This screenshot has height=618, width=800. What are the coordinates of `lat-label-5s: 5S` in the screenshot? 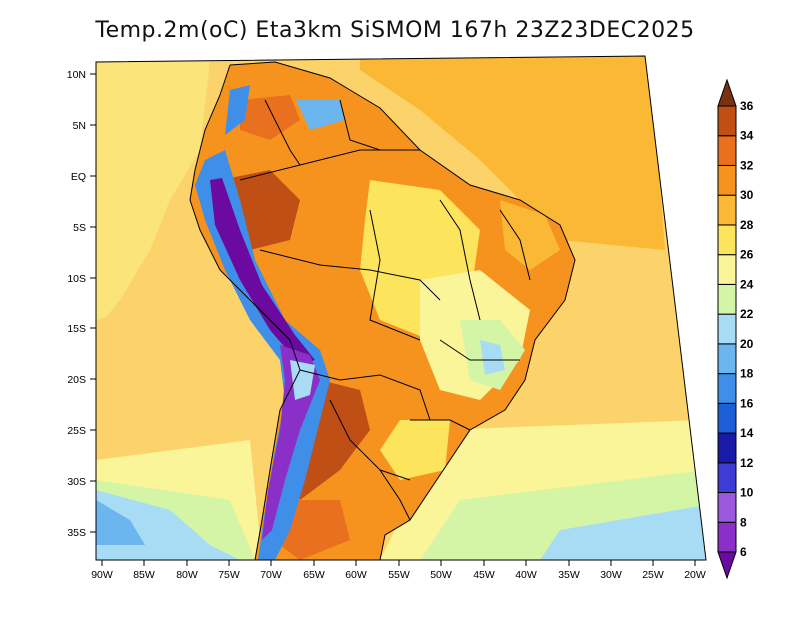 It's located at (79, 228).